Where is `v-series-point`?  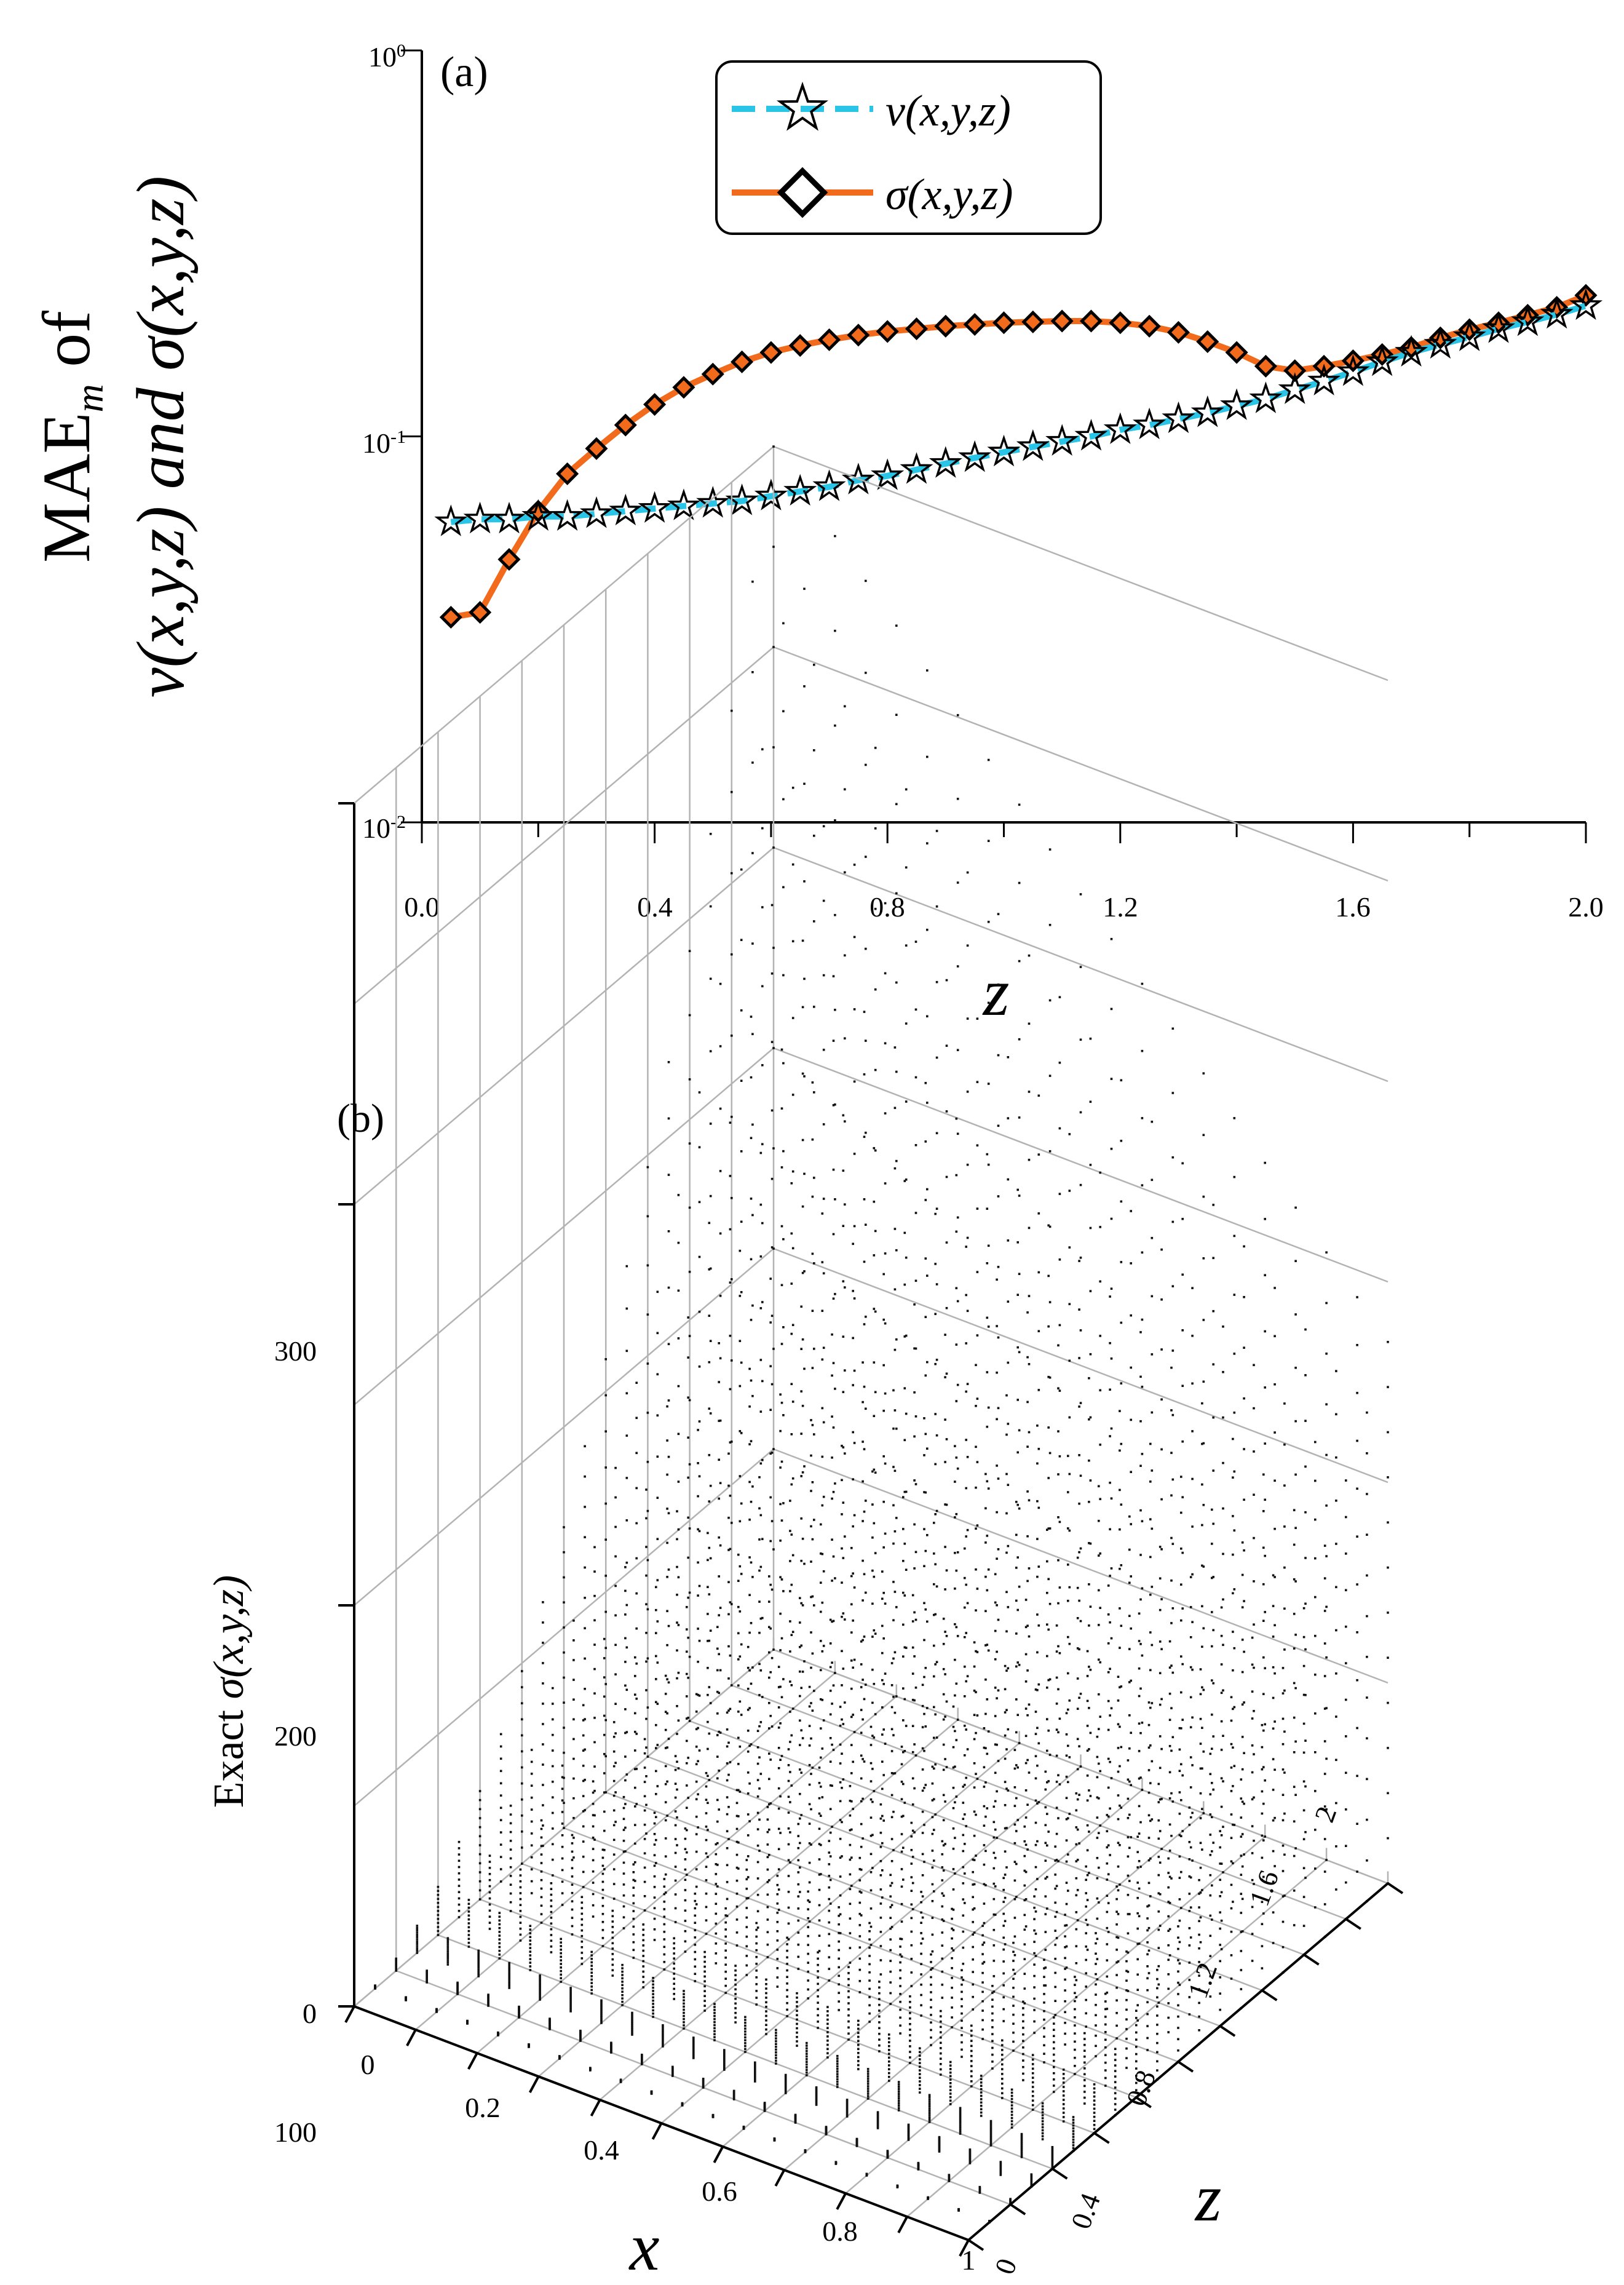 v-series-point is located at coordinates (1469, 335).